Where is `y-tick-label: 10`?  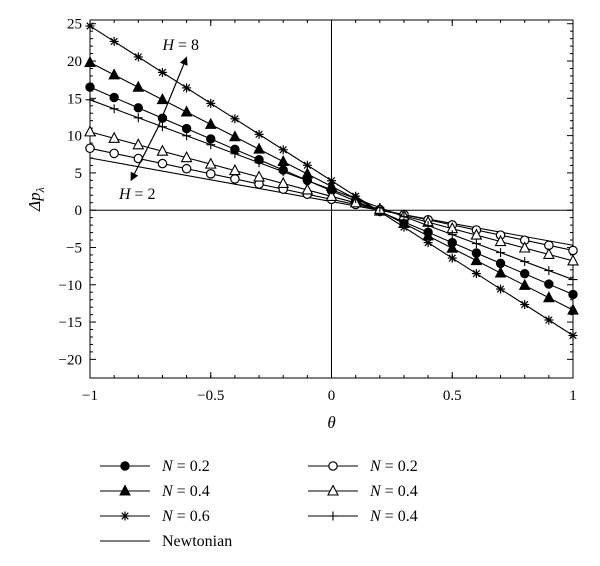 y-tick-label: 10 is located at coordinates (74, 137).